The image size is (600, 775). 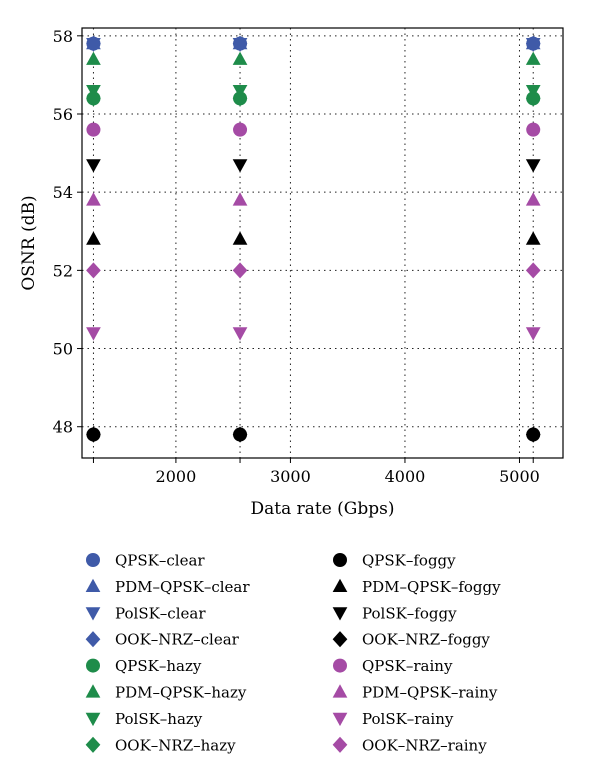 I want to click on legend-label: QPSK–clear, so click(x=160, y=561).